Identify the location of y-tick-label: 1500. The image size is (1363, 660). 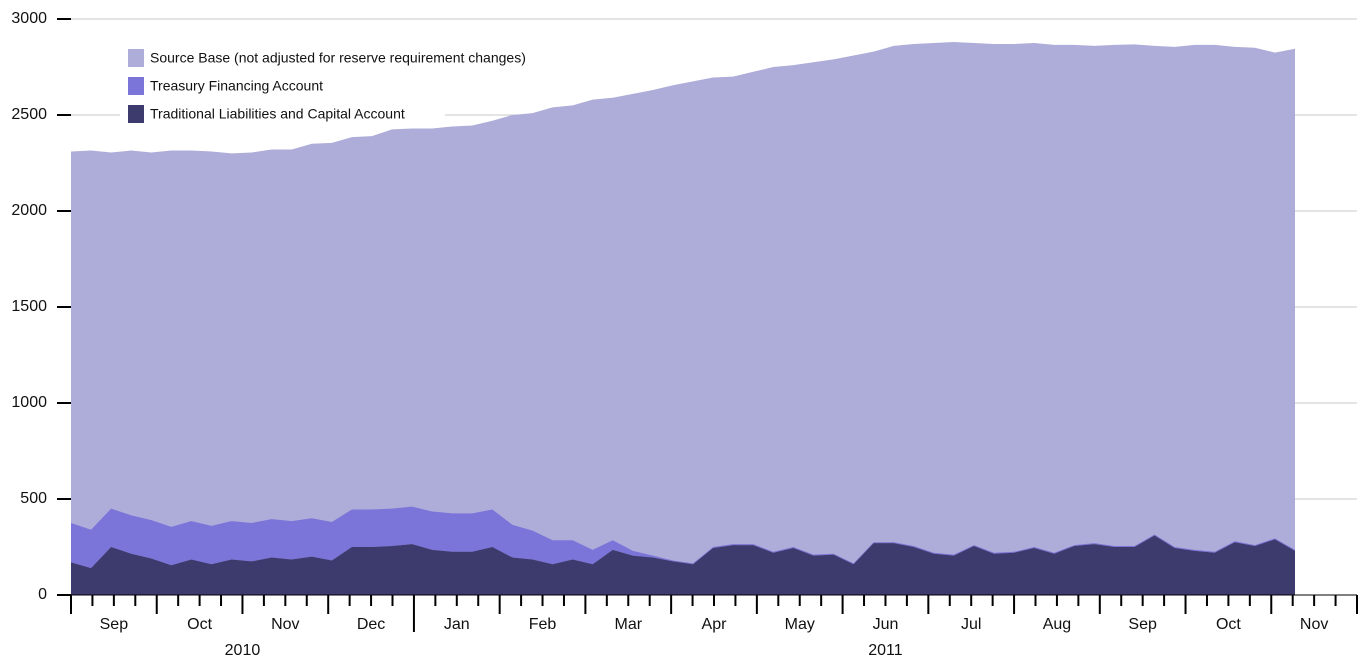
(29, 306).